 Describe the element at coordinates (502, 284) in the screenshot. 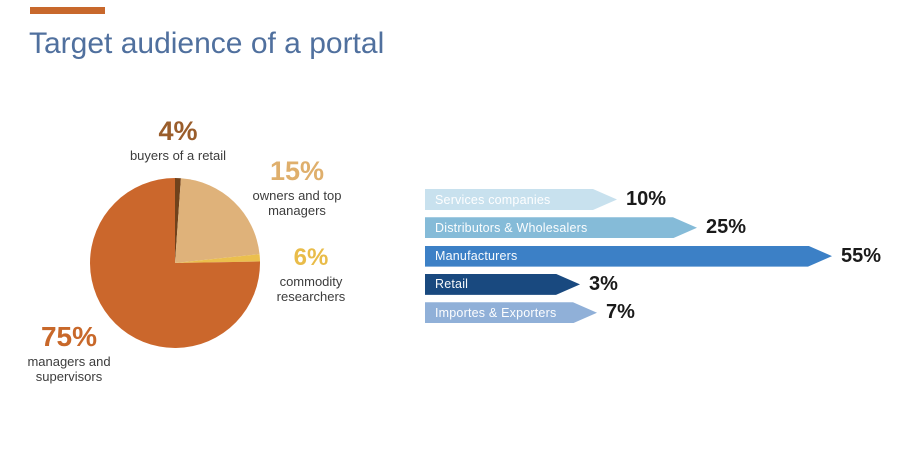

I see `bar: Retail` at that location.